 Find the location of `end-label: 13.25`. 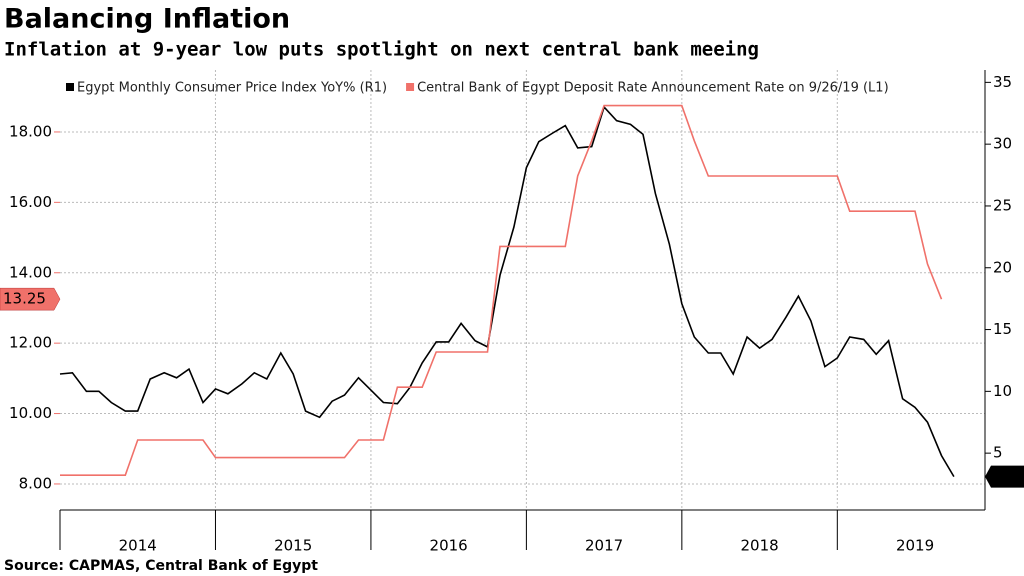

end-label: 13.25 is located at coordinates (24, 299).